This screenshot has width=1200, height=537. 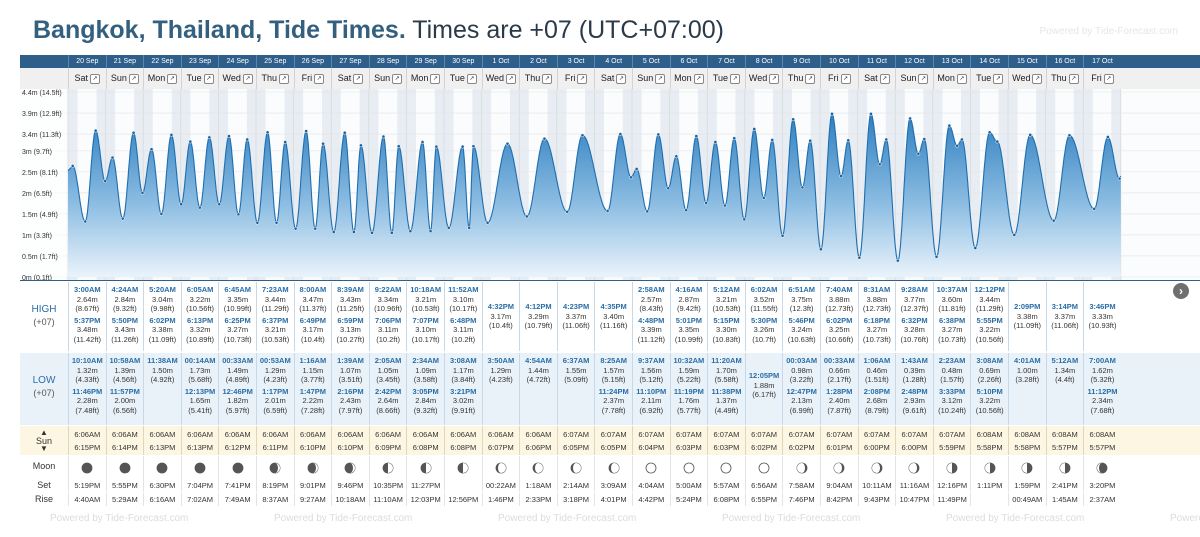 I want to click on low-tide-height-m: 1.70m, so click(x=726, y=370).